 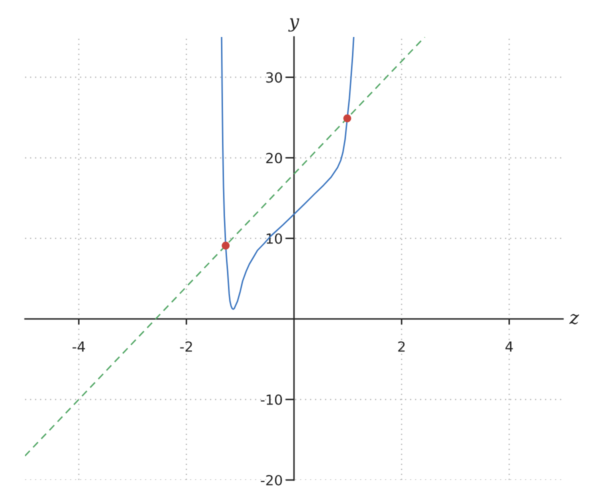 I want to click on line-series, so click(x=287, y=173).